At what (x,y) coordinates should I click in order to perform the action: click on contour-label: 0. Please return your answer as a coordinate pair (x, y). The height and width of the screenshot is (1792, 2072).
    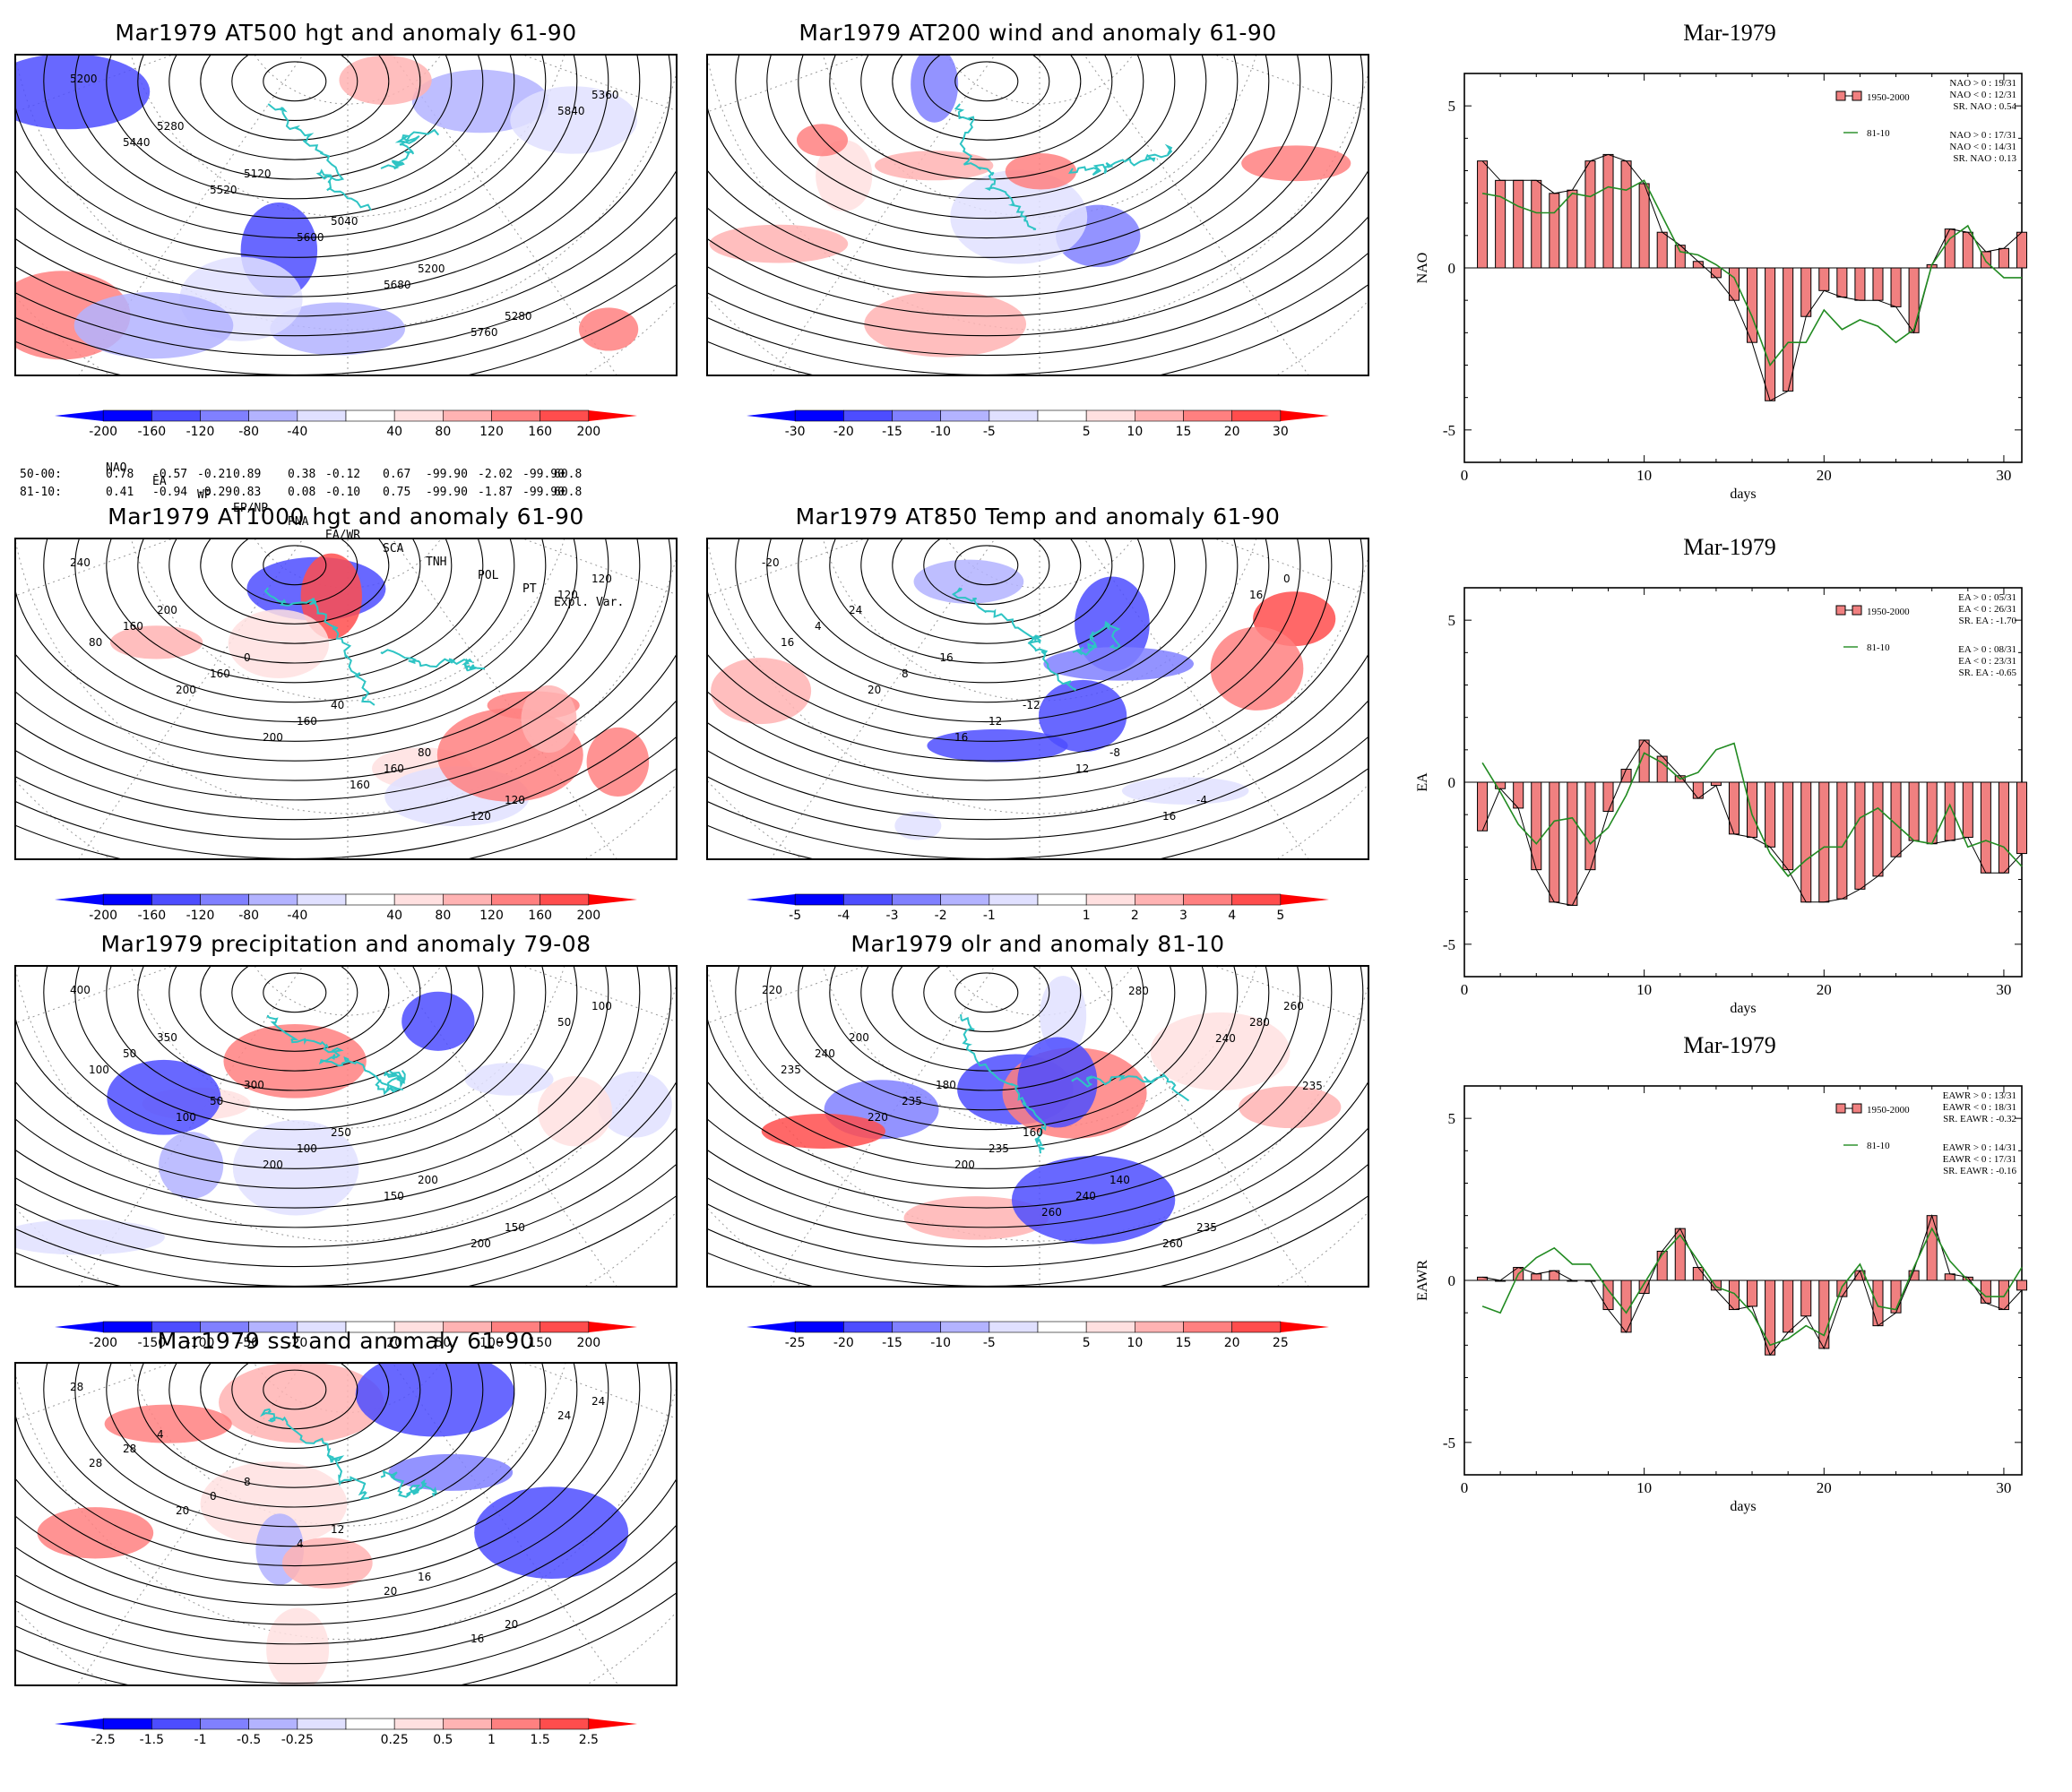
    Looking at the image, I should click on (1287, 579).